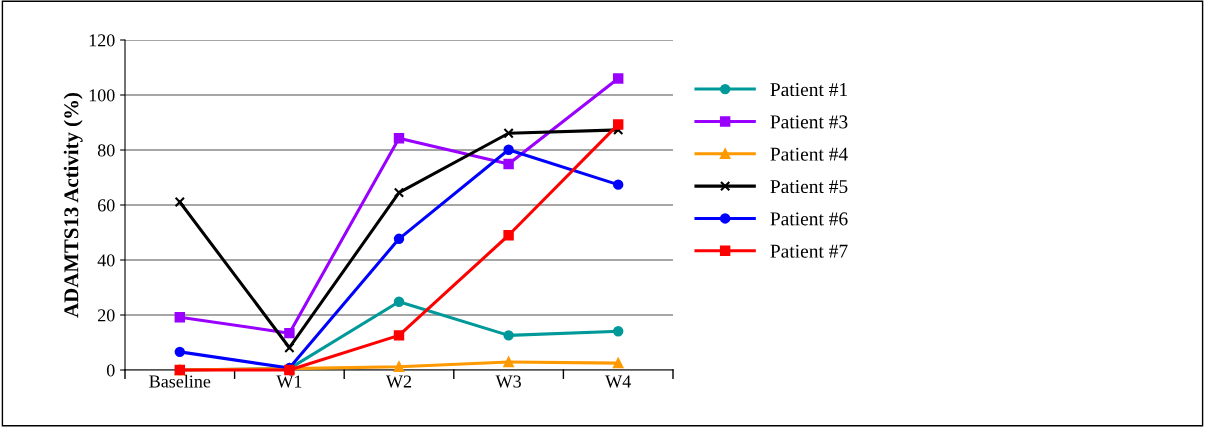 This screenshot has width=1205, height=427. Describe the element at coordinates (289, 381) in the screenshot. I see `x-tick-label: W1` at that location.